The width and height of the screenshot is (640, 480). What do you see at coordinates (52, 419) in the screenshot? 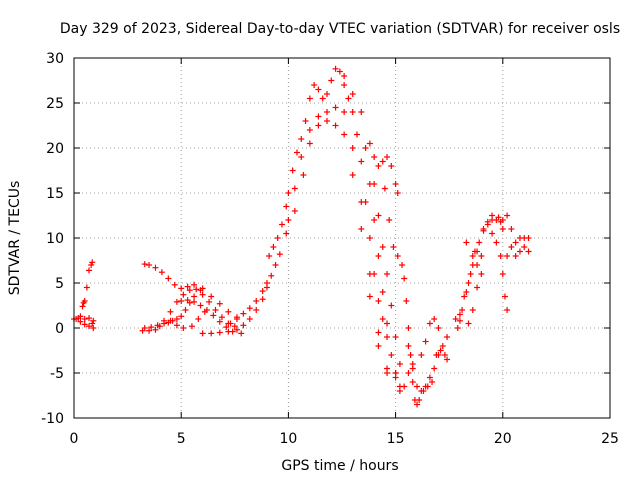
I see `y-tick-label: -10` at bounding box center [52, 419].